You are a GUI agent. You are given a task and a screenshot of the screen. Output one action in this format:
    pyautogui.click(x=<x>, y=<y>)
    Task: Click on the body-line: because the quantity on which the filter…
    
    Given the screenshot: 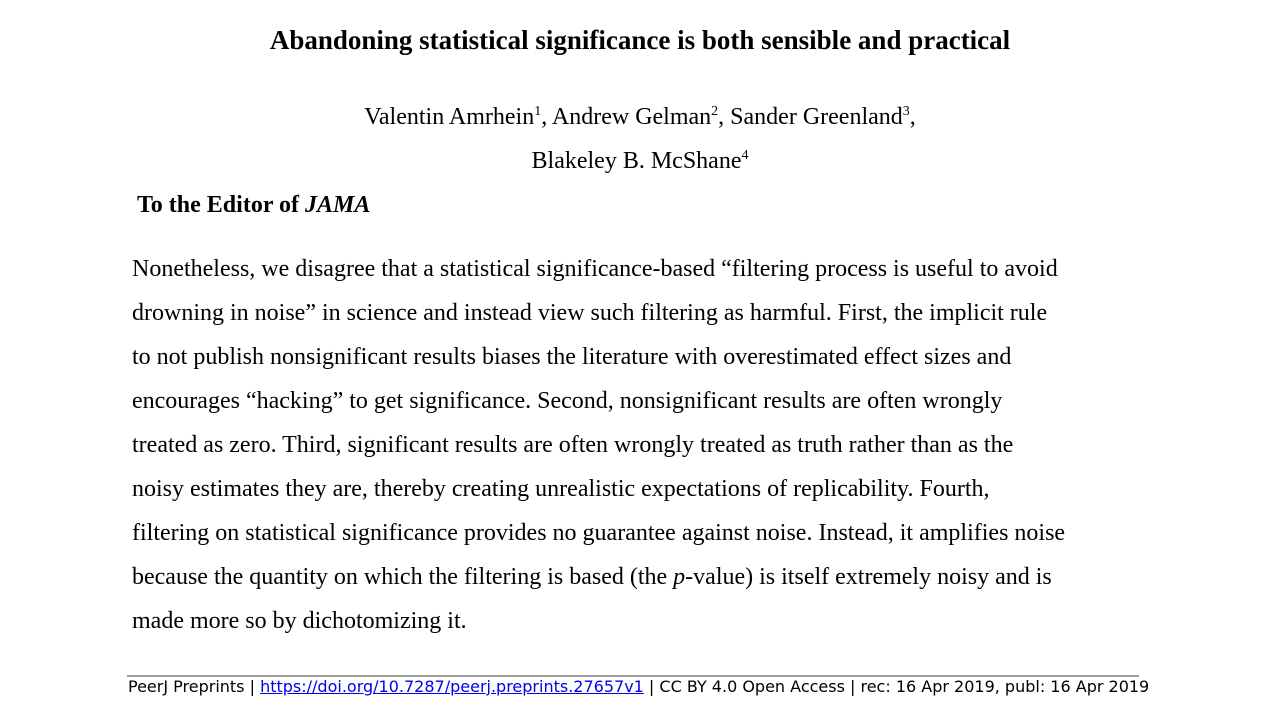 What is the action you would take?
    pyautogui.click(x=637, y=577)
    